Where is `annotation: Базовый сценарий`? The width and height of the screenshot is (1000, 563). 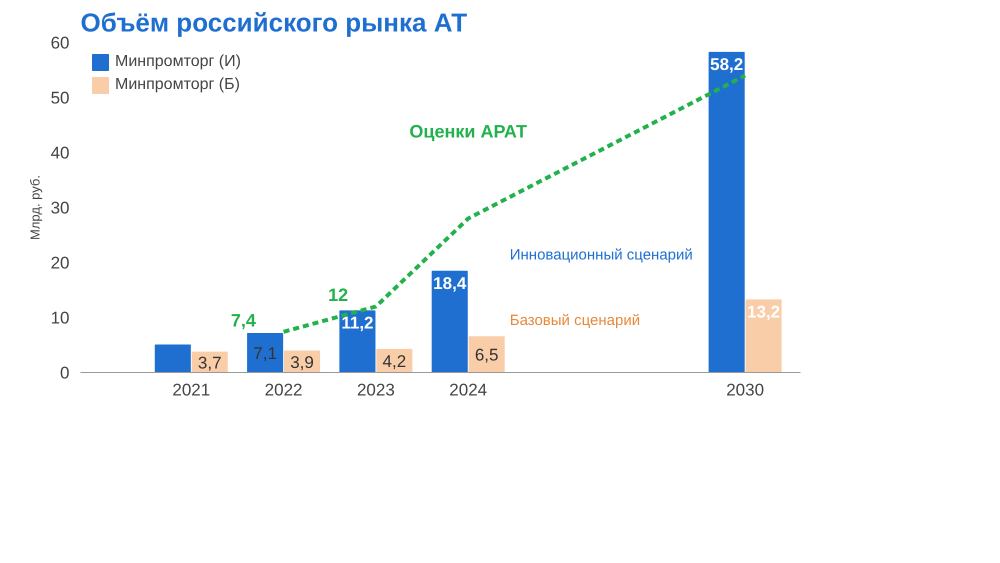
annotation: Базовый сценарий is located at coordinates (575, 320).